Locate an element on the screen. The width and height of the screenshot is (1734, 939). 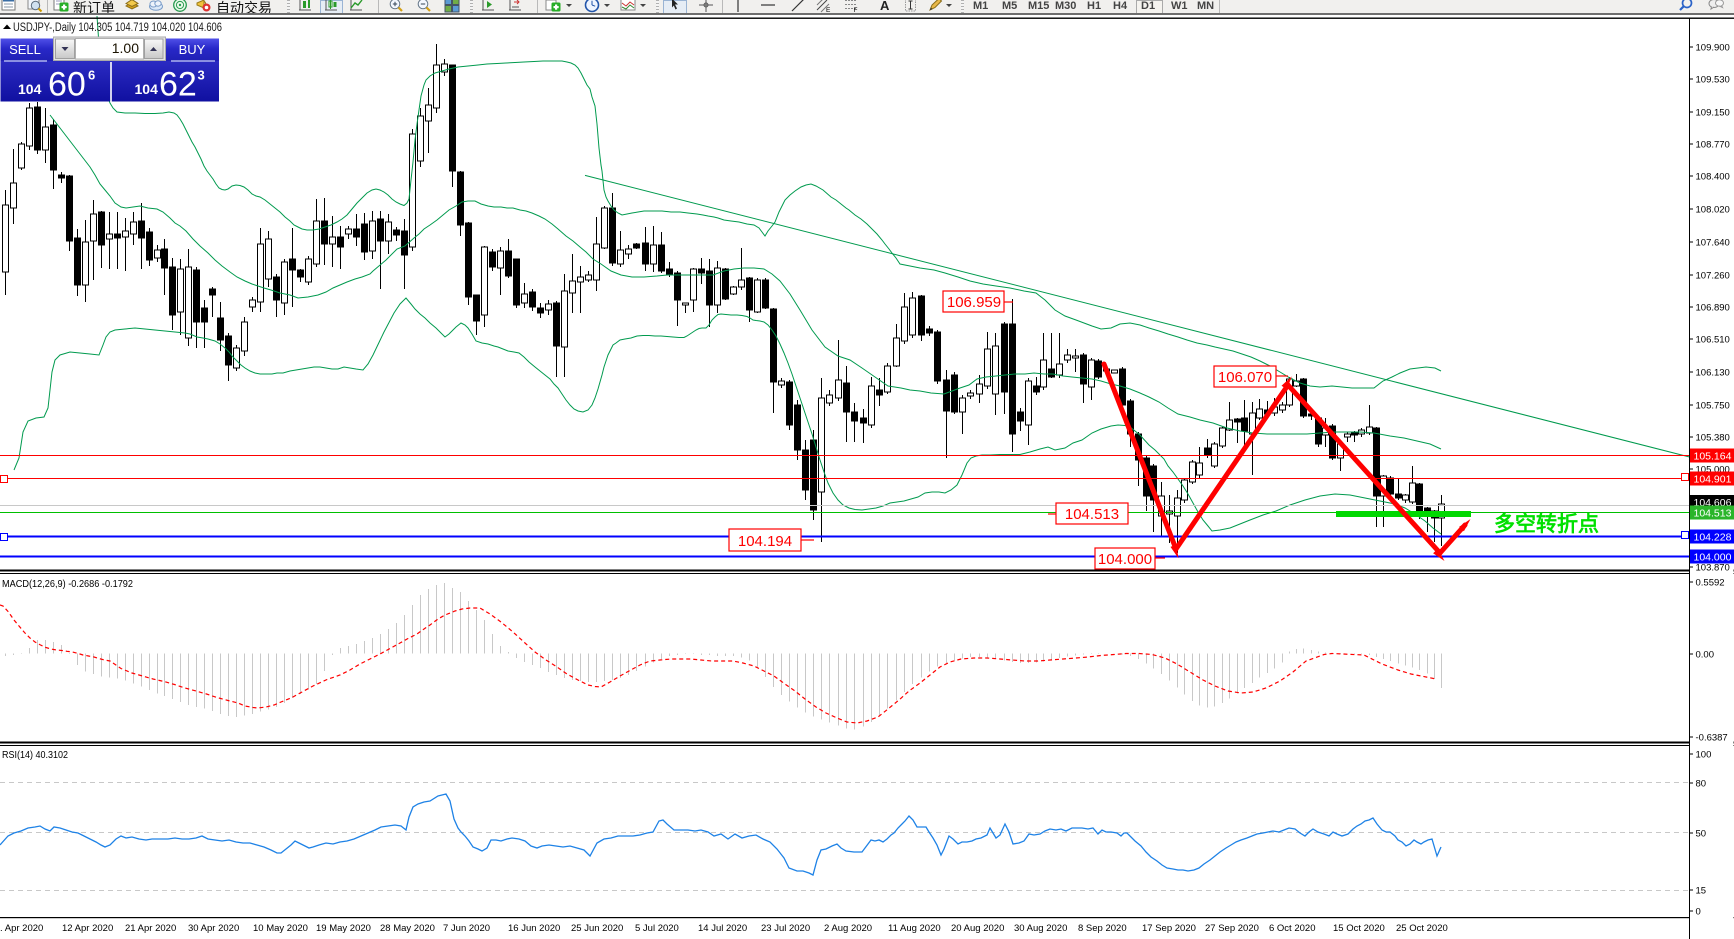
svg-text: 105.164 is located at coordinates (1713, 456).